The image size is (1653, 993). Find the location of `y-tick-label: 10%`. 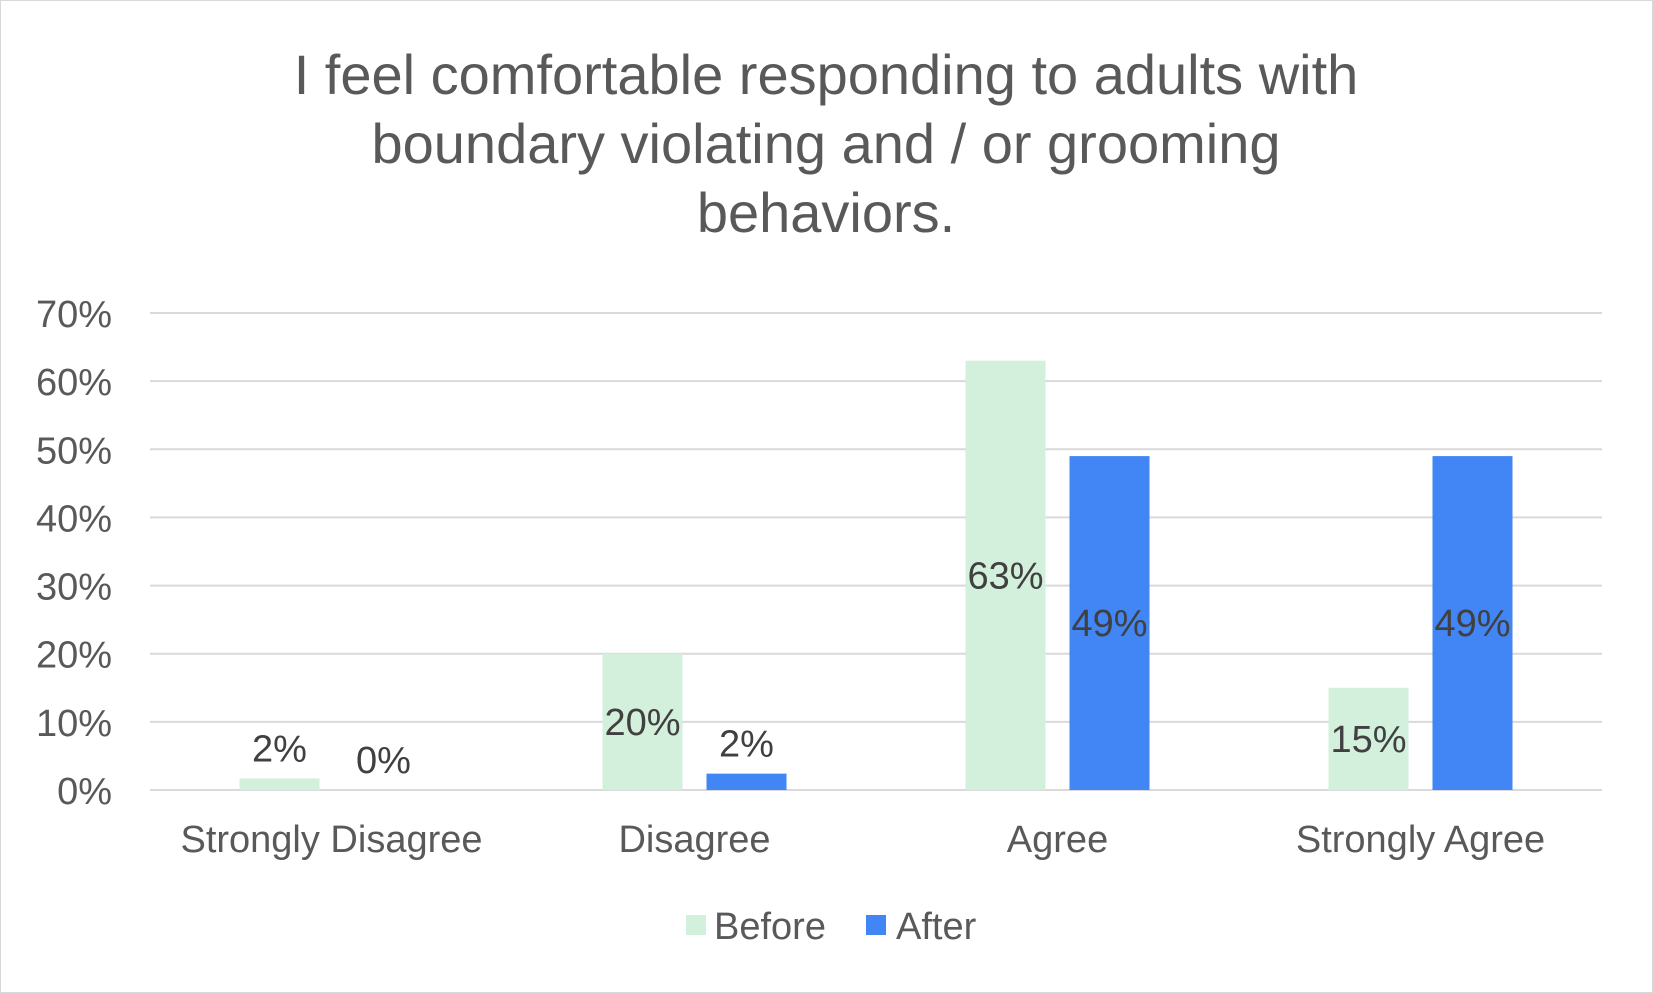

y-tick-label: 10% is located at coordinates (74, 724).